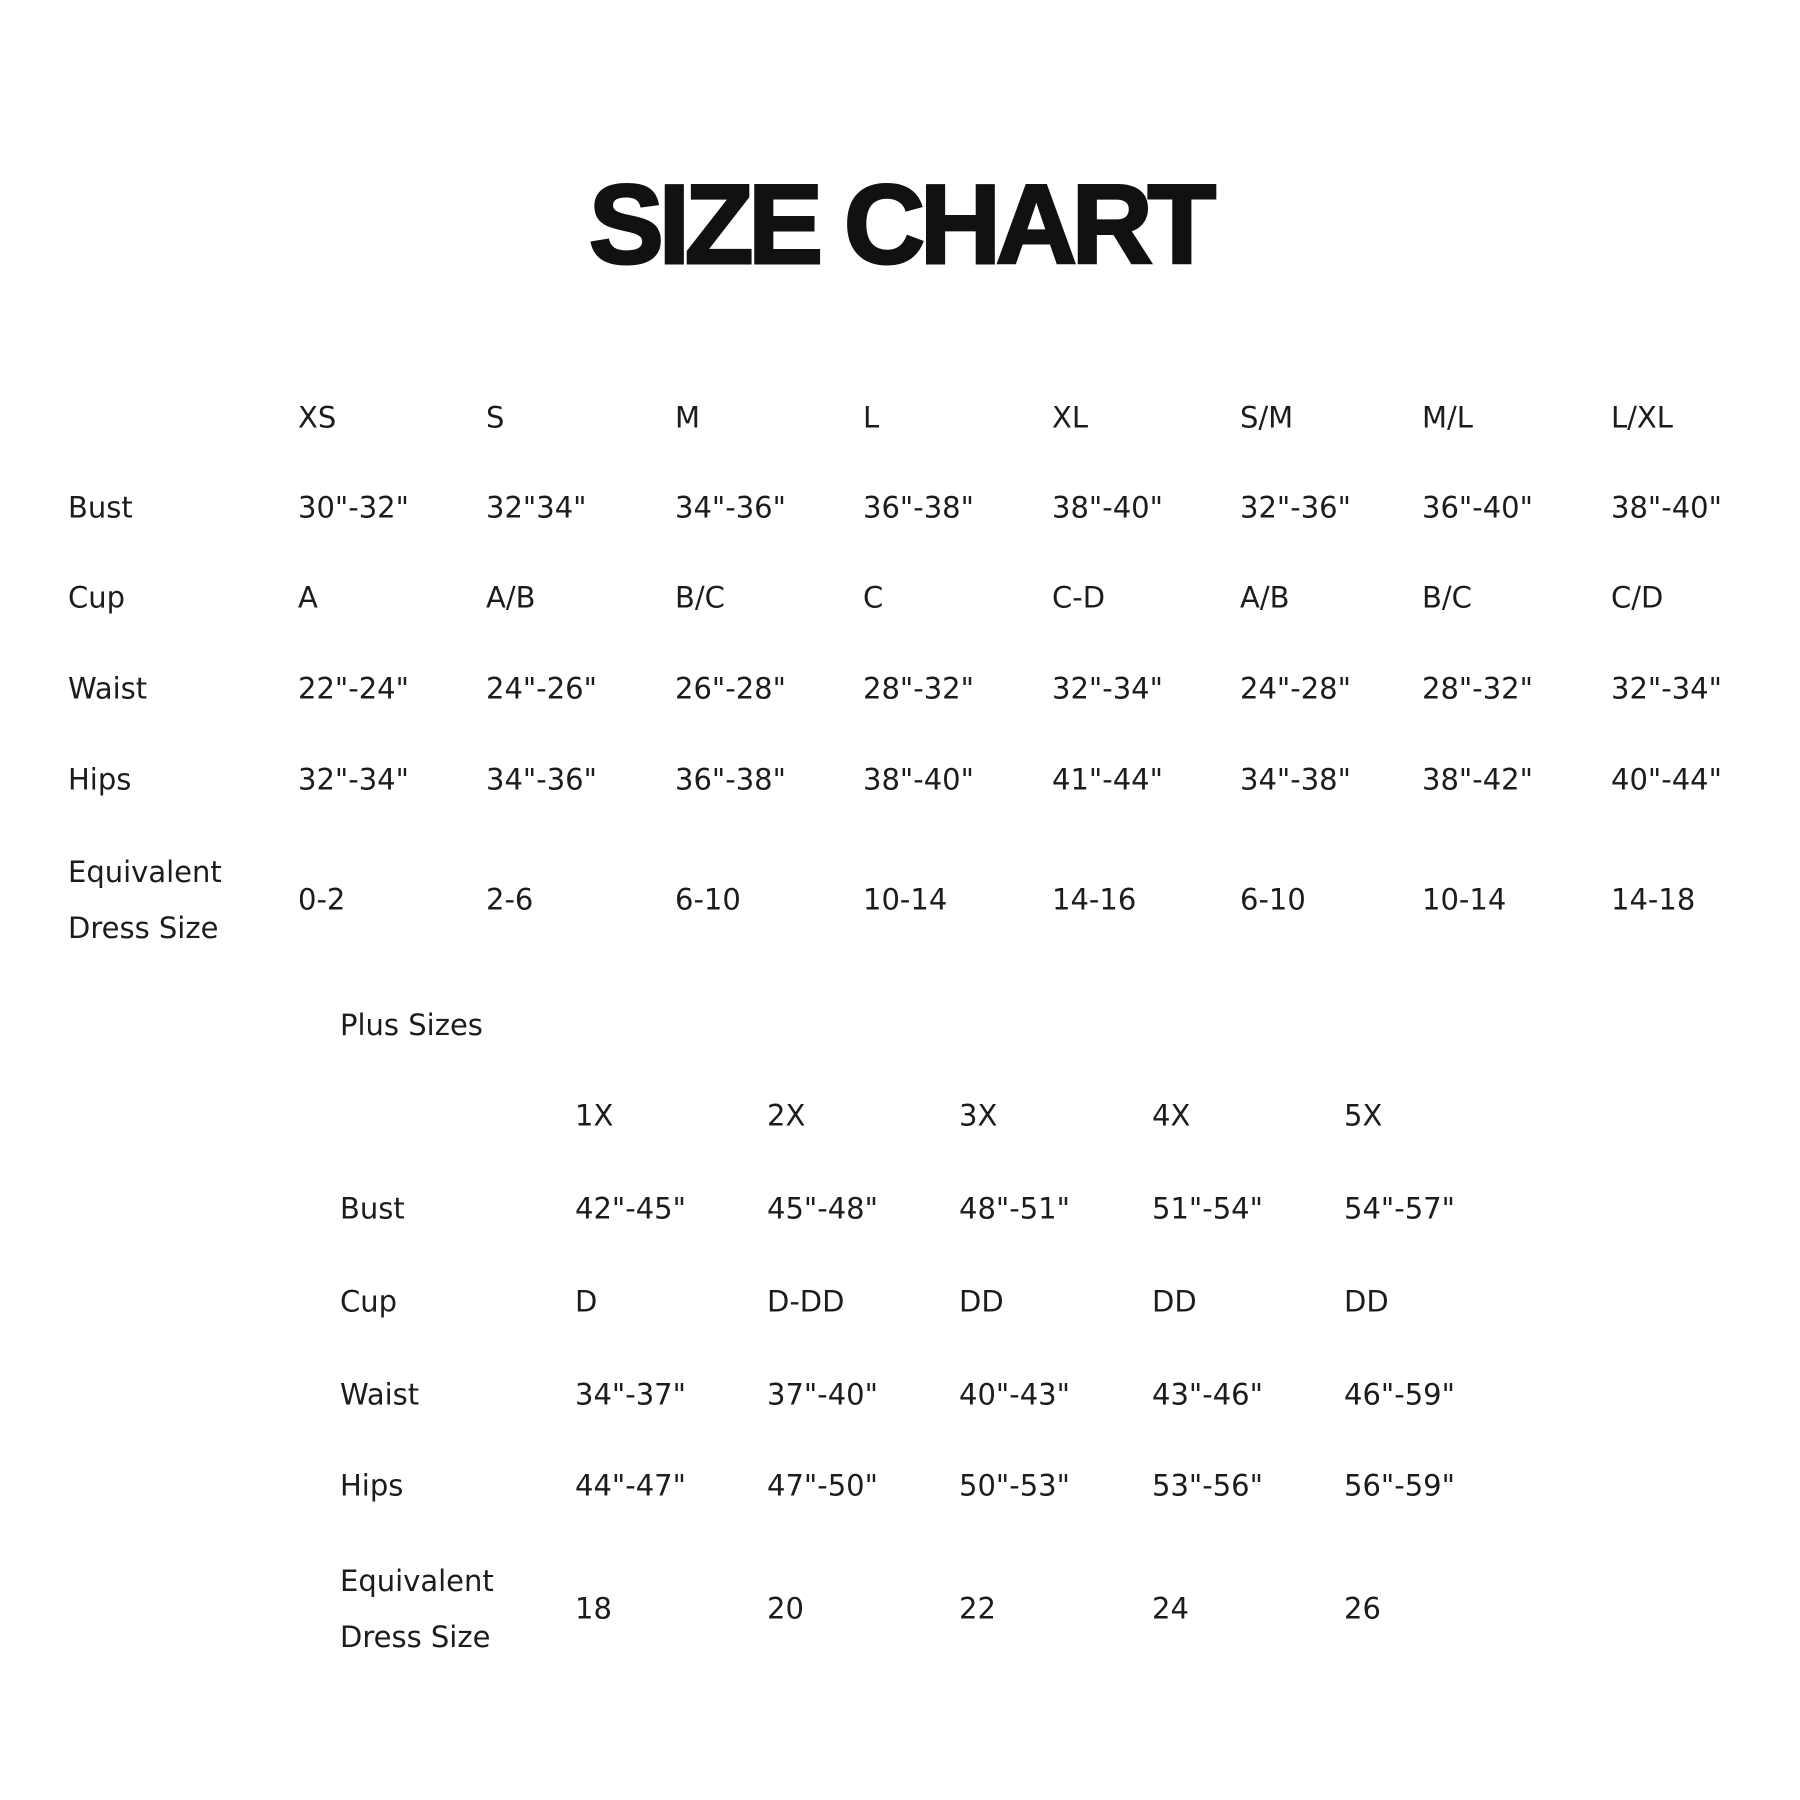  What do you see at coordinates (730, 688) in the screenshot?
I see `standard-cell: 26"-28"` at bounding box center [730, 688].